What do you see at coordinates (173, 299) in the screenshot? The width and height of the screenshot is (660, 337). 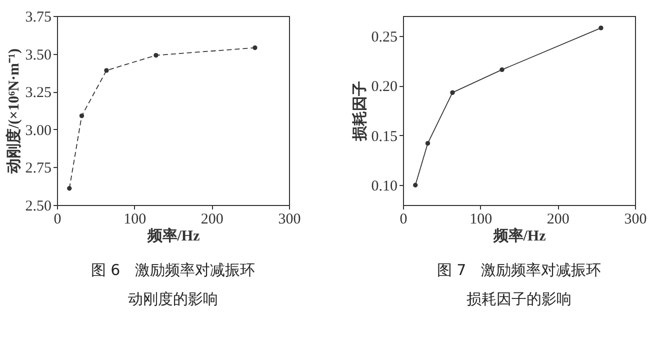 I see `text: 动刚度的影响` at bounding box center [173, 299].